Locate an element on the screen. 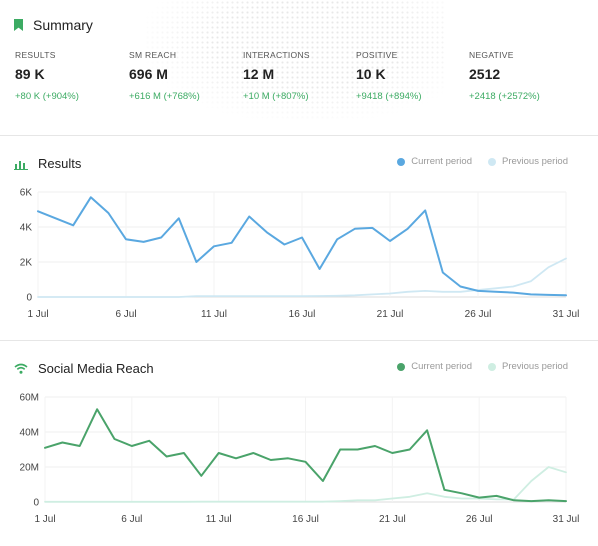 This screenshot has height=546, width=598. metric-sm-reach: SM REACH 696 M +616 M (+768%) is located at coordinates (164, 76).